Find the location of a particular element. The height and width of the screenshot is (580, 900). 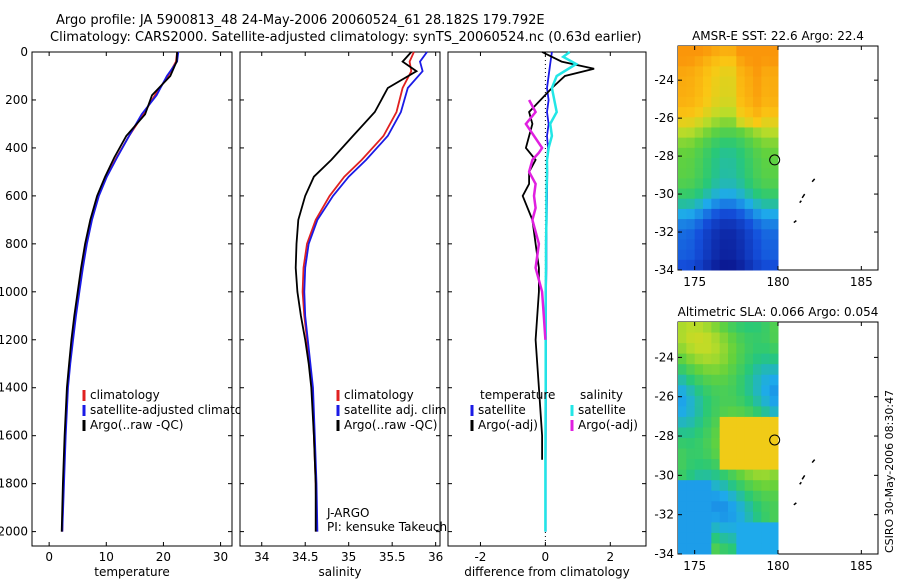

salinity-annotation-program: J-ARGO is located at coordinates (347, 513).